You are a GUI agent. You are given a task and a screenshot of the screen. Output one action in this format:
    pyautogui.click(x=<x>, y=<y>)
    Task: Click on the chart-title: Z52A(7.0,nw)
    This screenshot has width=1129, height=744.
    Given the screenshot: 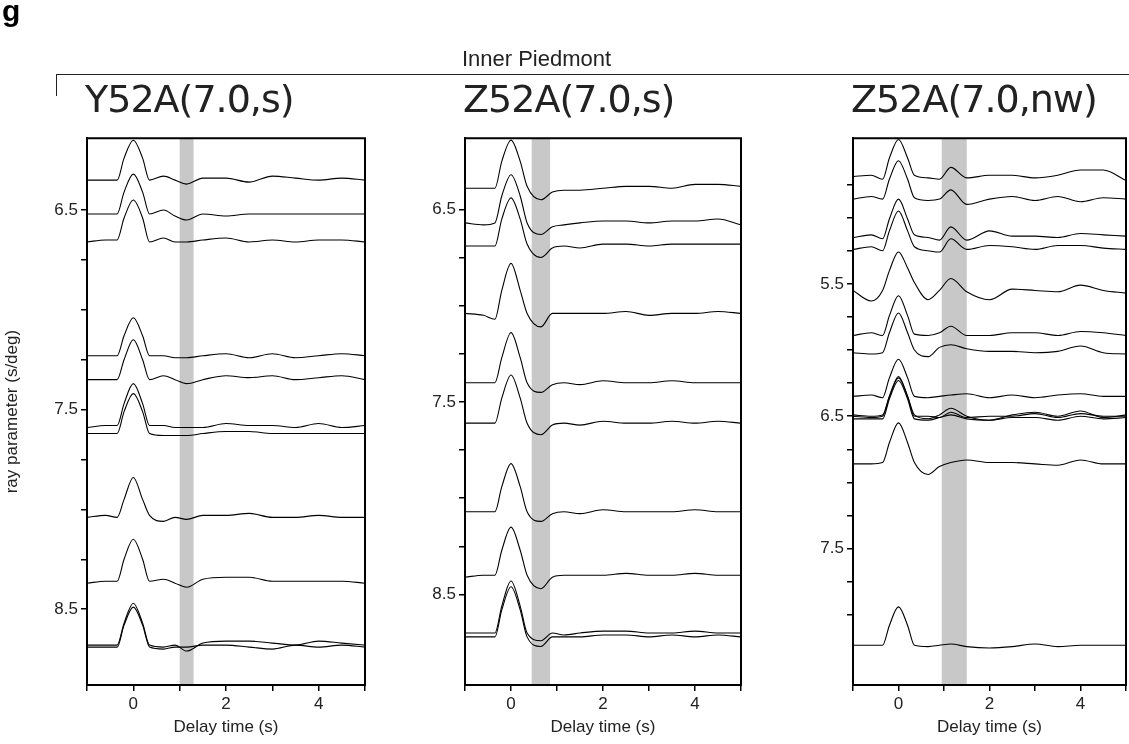 What is the action you would take?
    pyautogui.click(x=974, y=99)
    